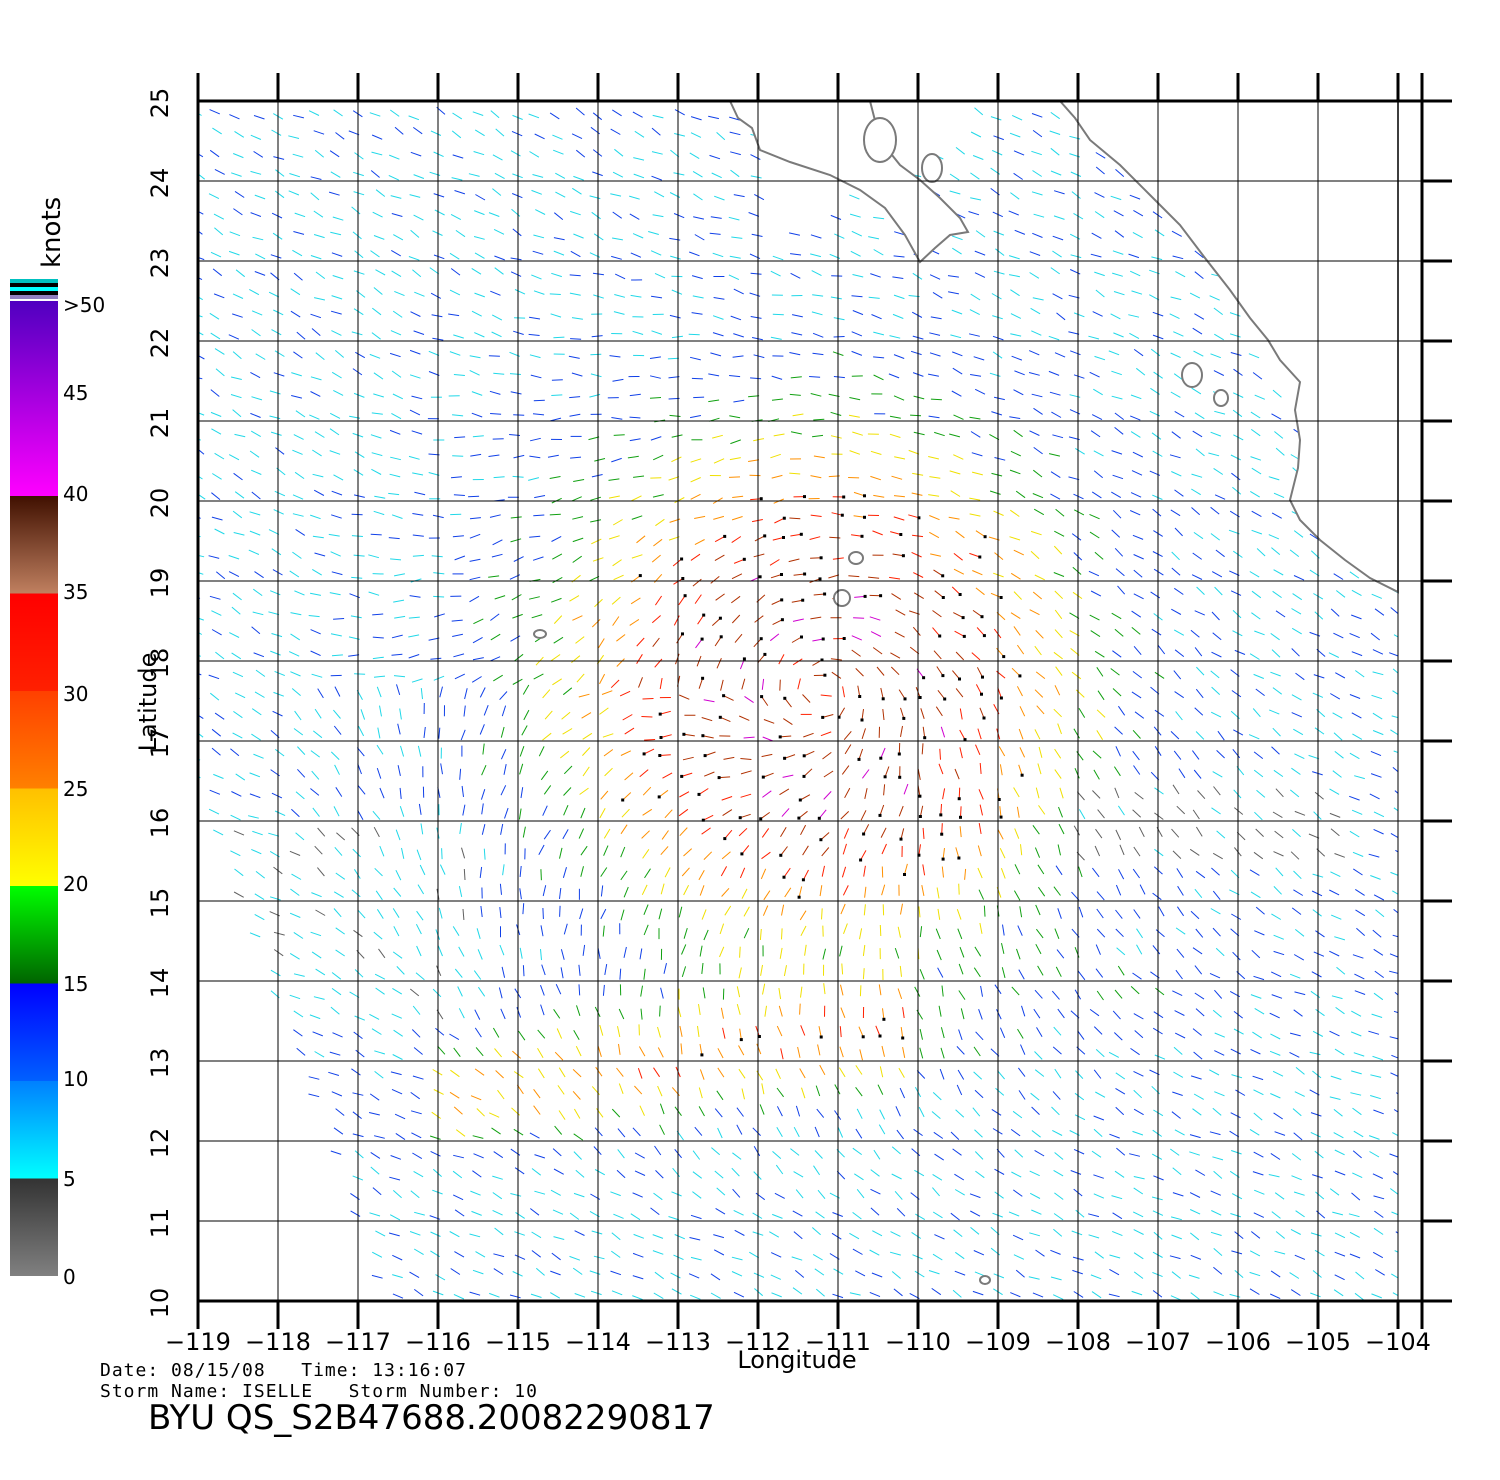 Image resolution: width=1500 pixels, height=1480 pixels. Describe the element at coordinates (358, 1342) in the screenshot. I see `longitude-tick-label: −117` at that location.